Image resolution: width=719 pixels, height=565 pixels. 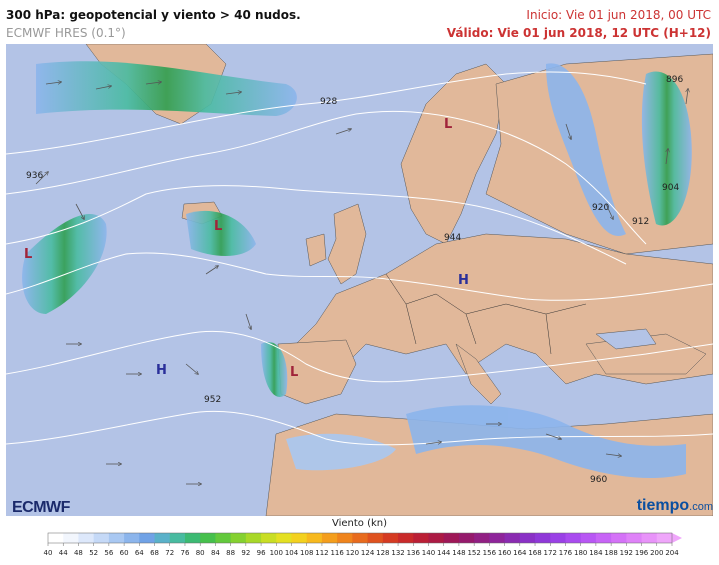 I want to click on legend-tick-label: 40, so click(x=48, y=553).